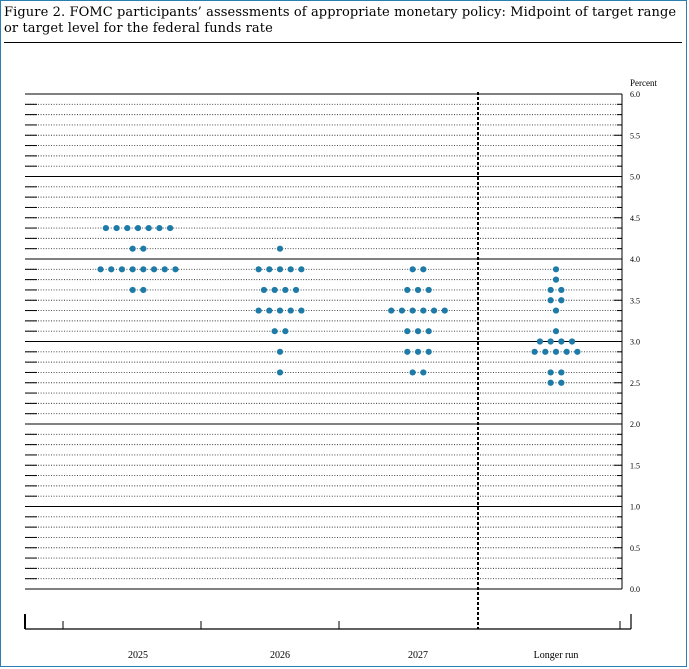 This screenshot has width=689, height=669. What do you see at coordinates (138, 655) in the screenshot?
I see `x-tick-label: 2025` at bounding box center [138, 655].